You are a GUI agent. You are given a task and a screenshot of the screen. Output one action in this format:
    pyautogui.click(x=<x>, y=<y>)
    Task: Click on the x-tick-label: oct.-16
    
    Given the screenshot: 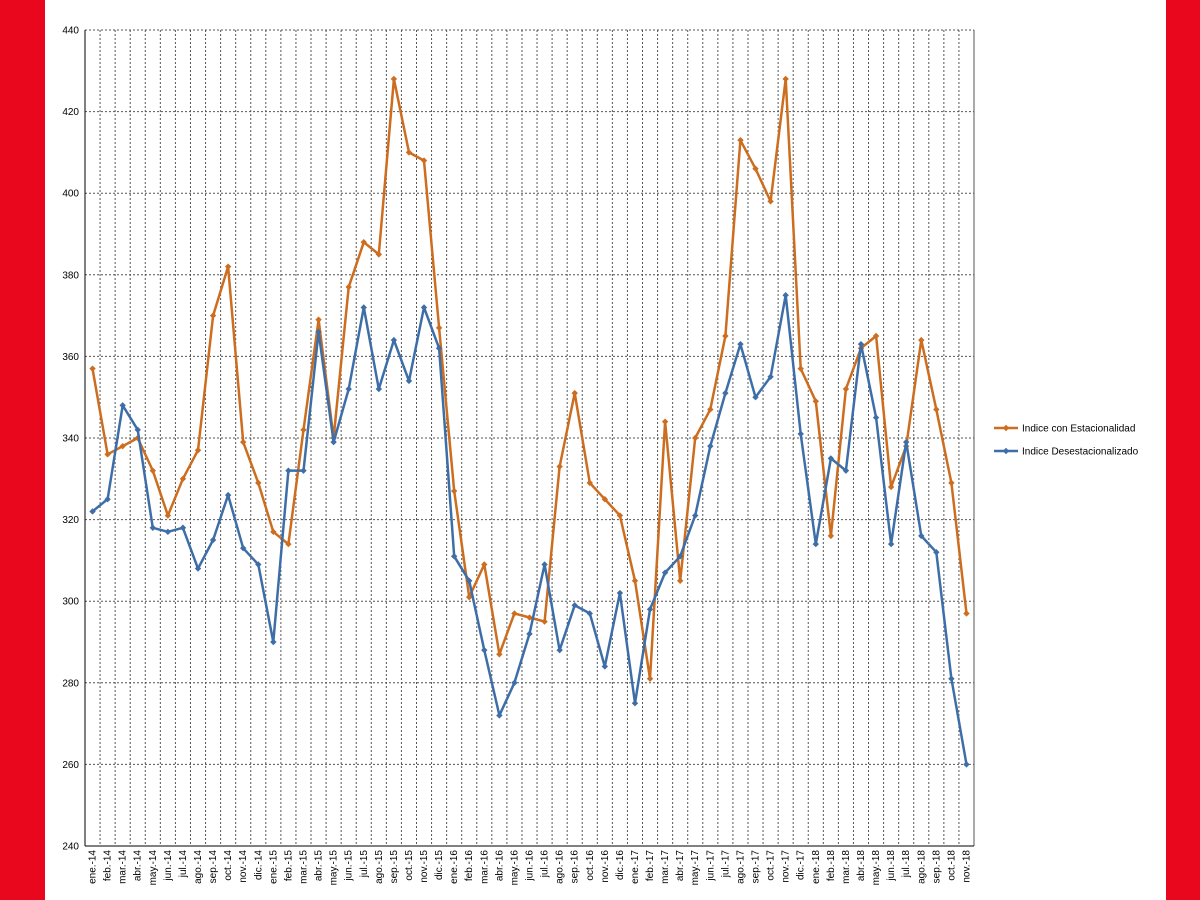 What is the action you would take?
    pyautogui.click(x=590, y=865)
    